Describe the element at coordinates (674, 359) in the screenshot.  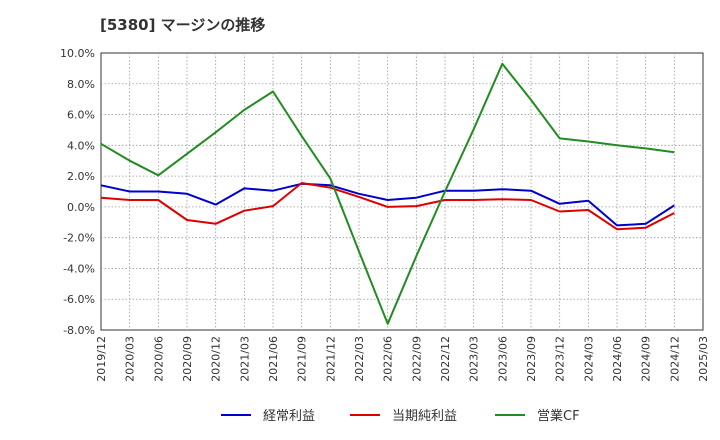
I see `x-tick-label: 2024/12` at that location.